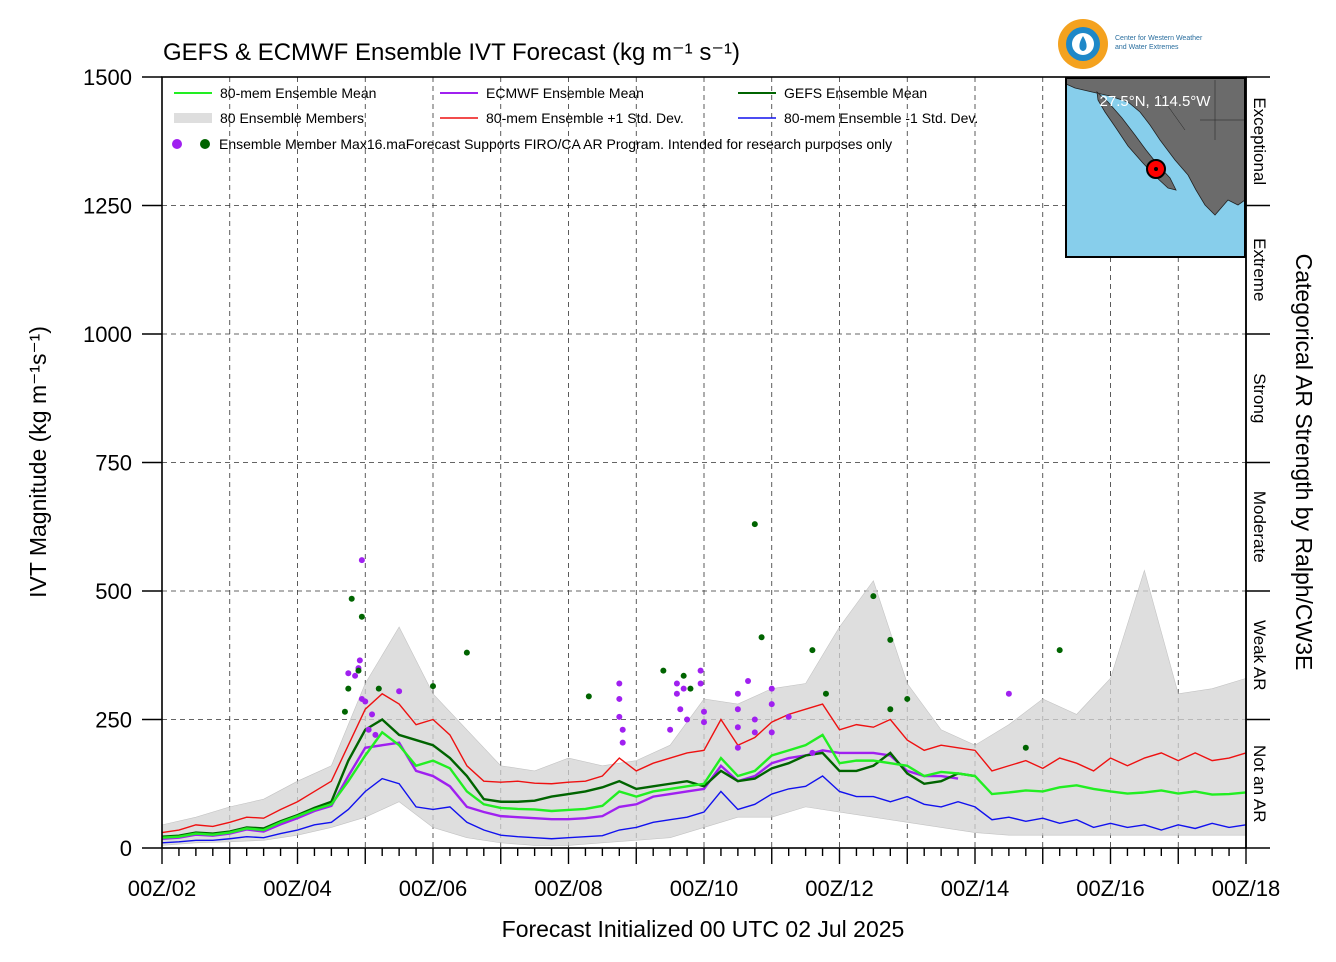  I want to click on legend-label-mean: 80-mem Ensemble Mean, so click(298, 93).